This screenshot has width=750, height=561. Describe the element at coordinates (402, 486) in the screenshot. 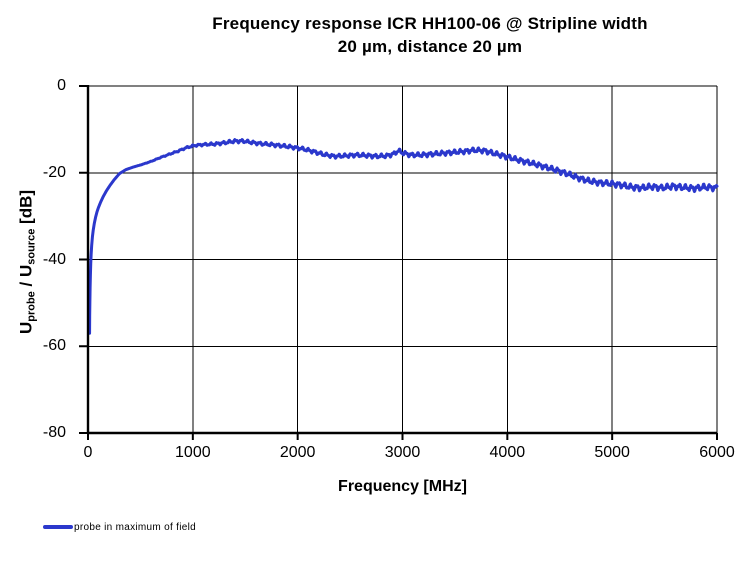

I see `x-axis-title: Frequency [MHz]` at that location.